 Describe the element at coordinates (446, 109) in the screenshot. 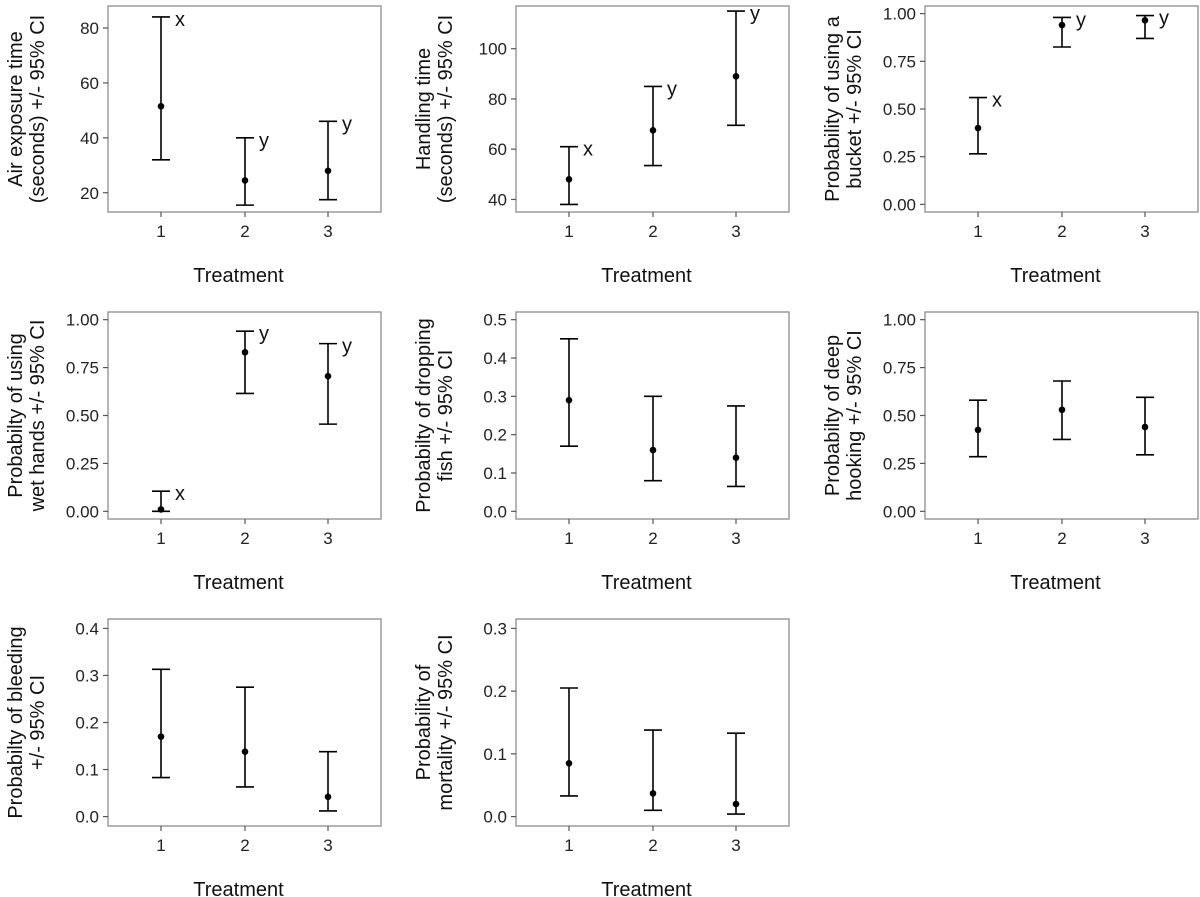

I see `y-axis-title-line: (seconds) +/- 95% CI` at that location.